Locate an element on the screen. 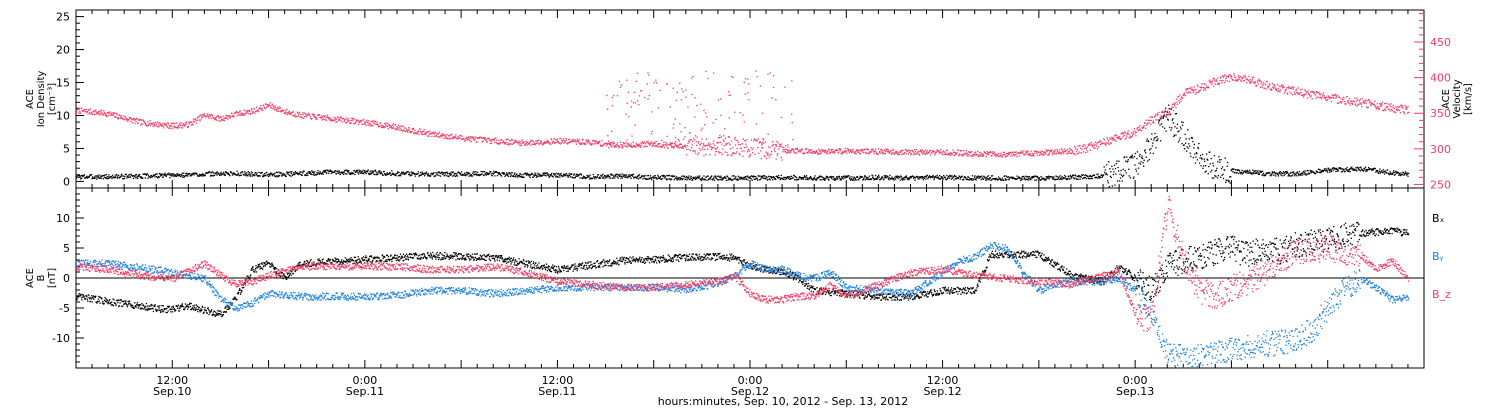 The width and height of the screenshot is (1500, 410). y2-tick-label: 5 is located at coordinates (66, 248).